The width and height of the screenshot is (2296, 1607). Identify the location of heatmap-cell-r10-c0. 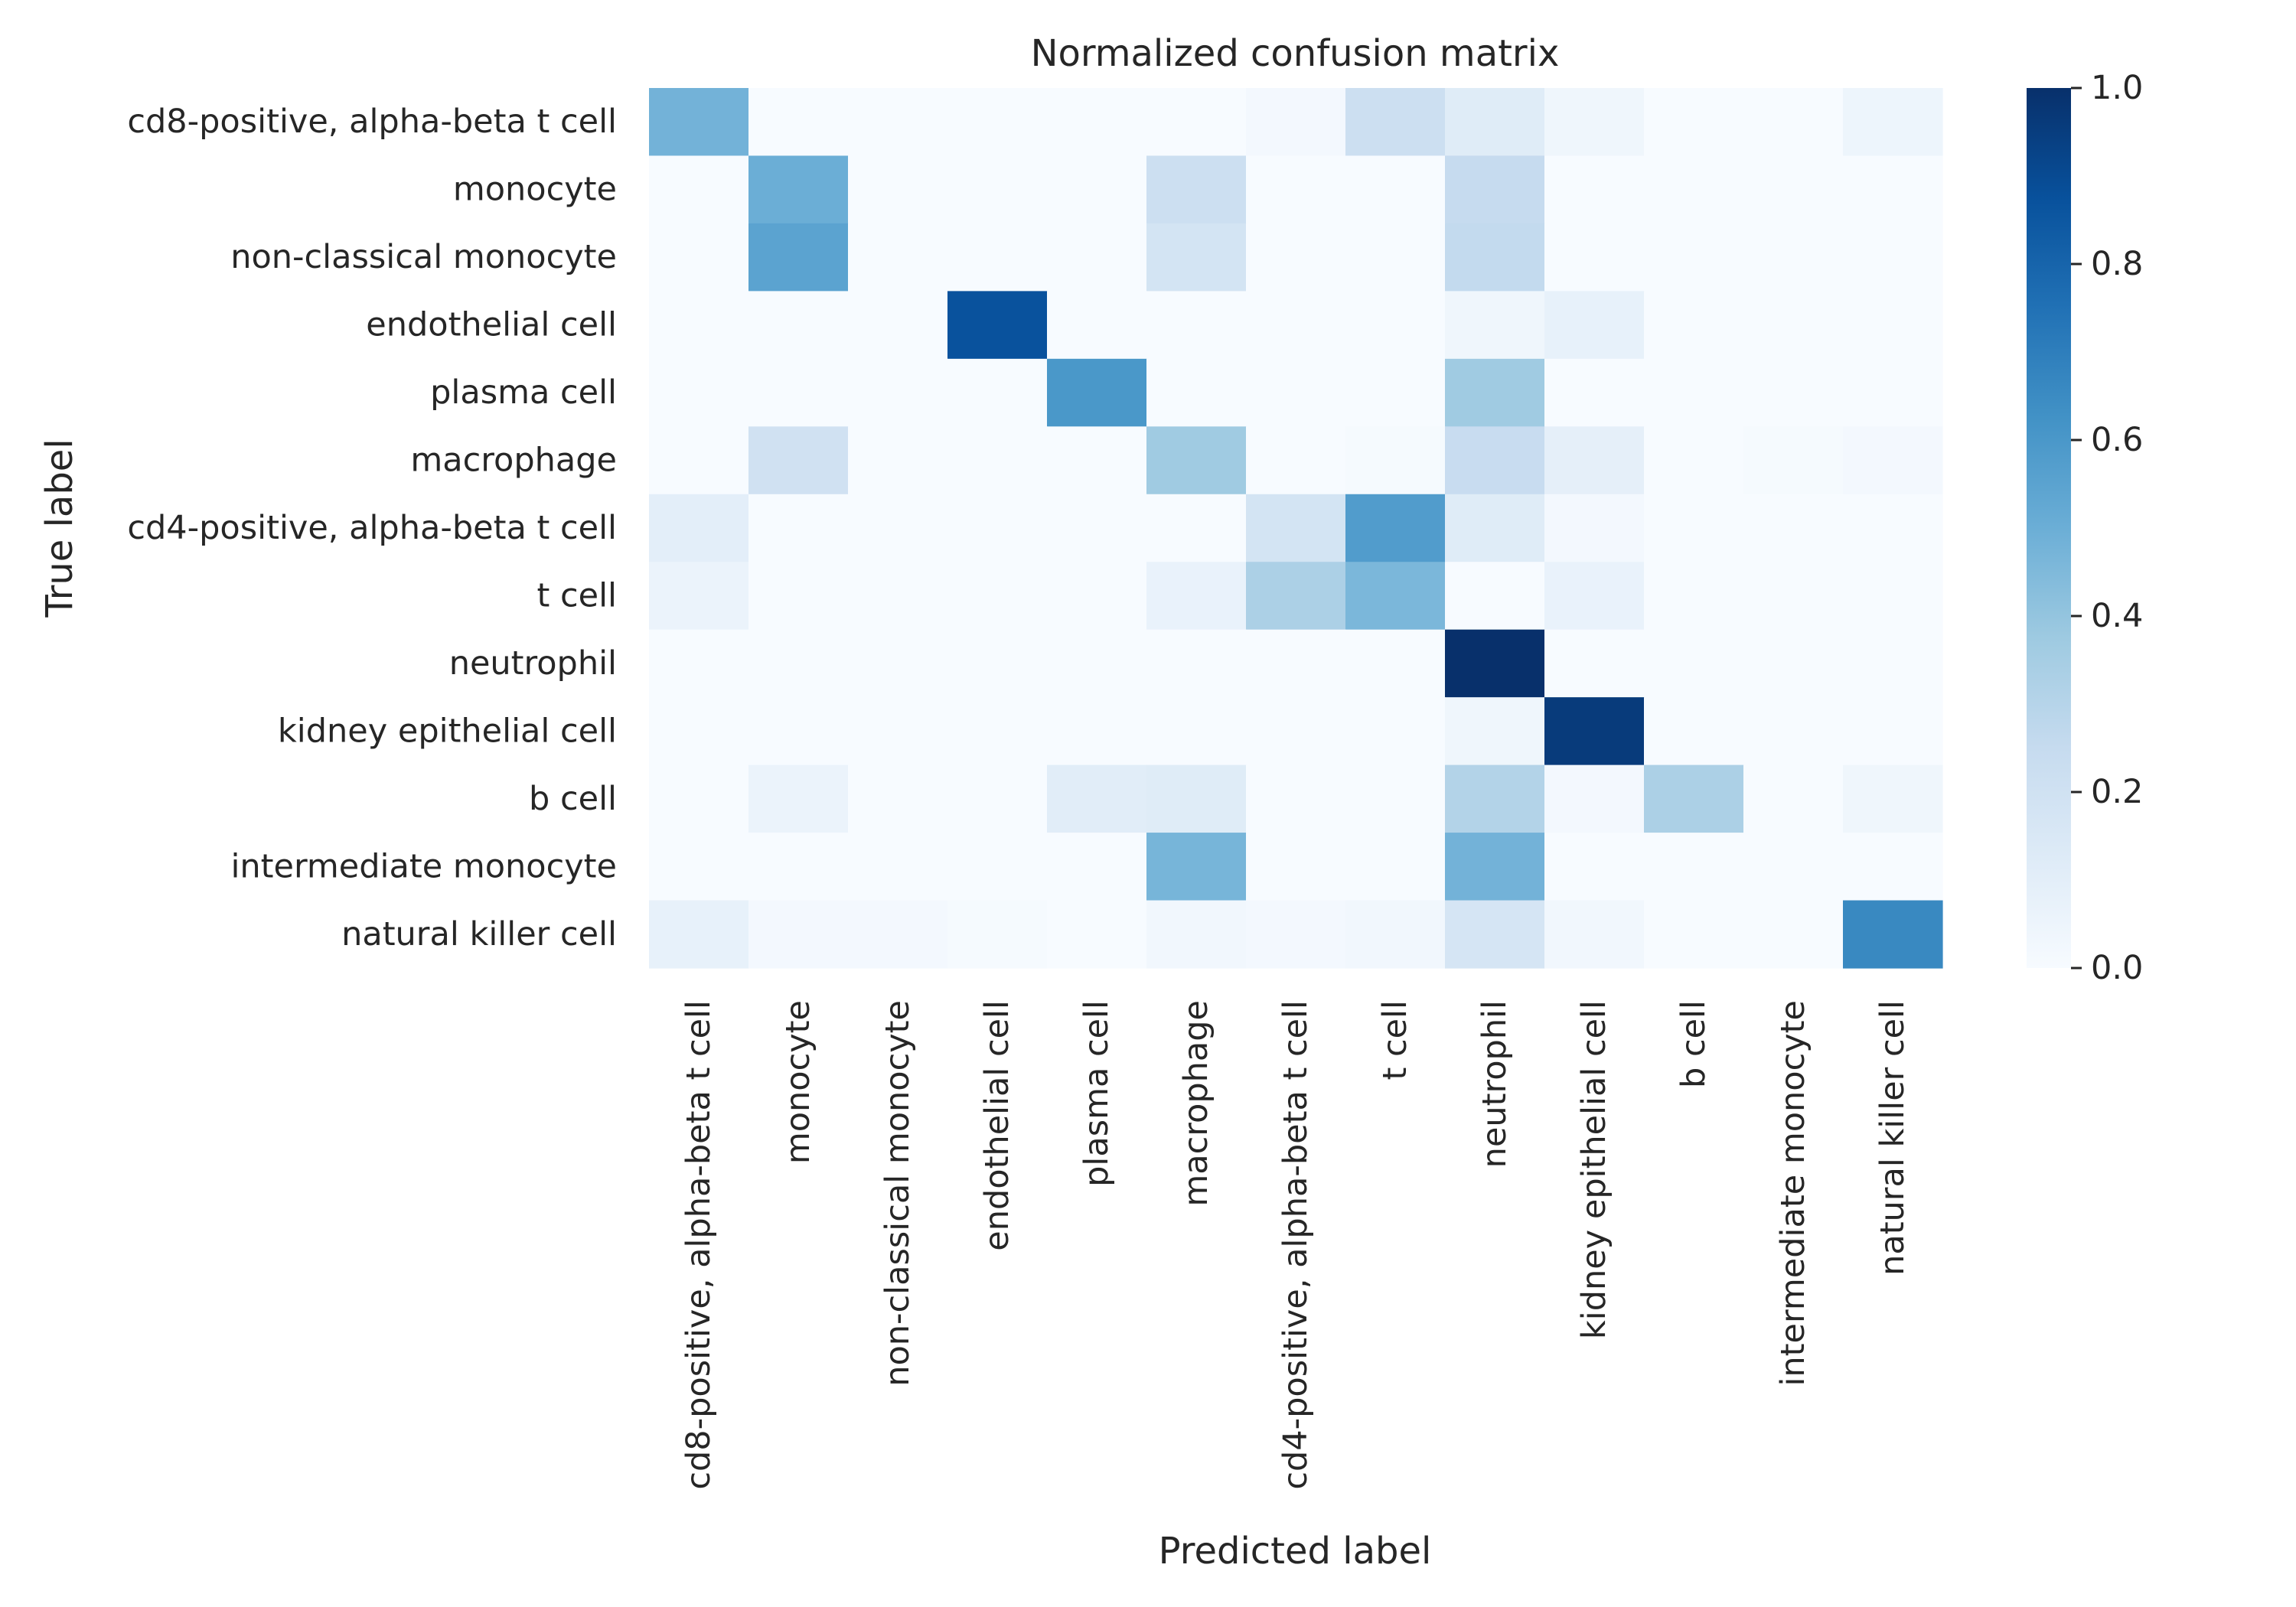
(699, 799).